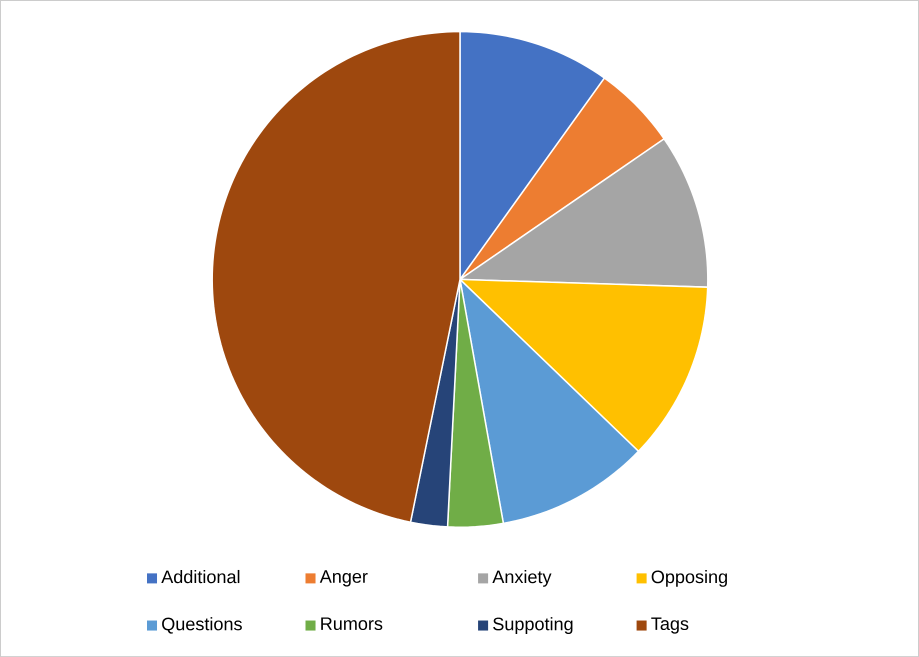  I want to click on legend-label: Anger, so click(344, 578).